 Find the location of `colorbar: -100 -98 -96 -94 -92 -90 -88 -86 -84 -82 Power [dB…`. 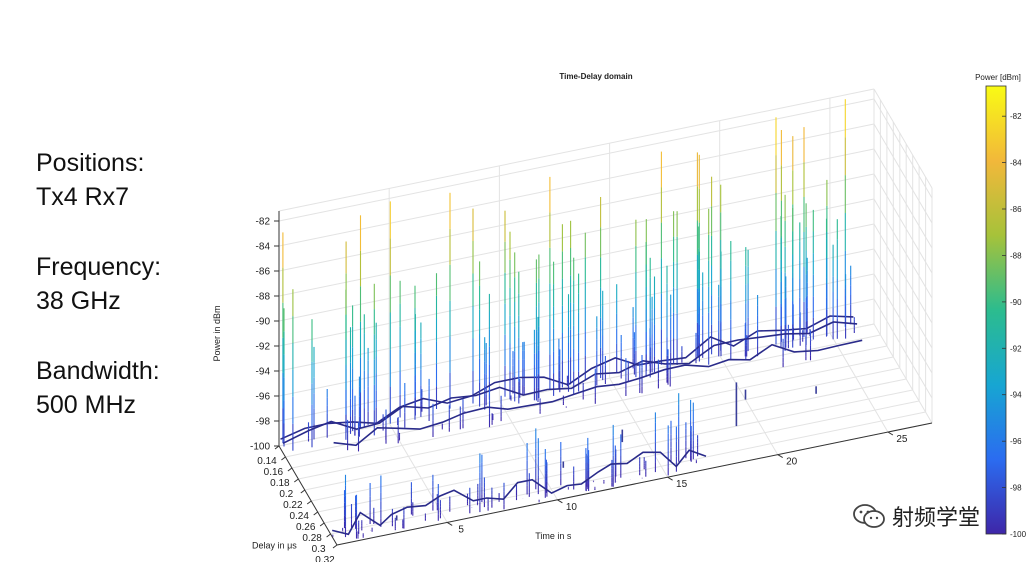

colorbar: -100 -98 -96 -94 -92 -90 -88 -86 -84 -82 Power [dB… is located at coordinates (1000, 306).